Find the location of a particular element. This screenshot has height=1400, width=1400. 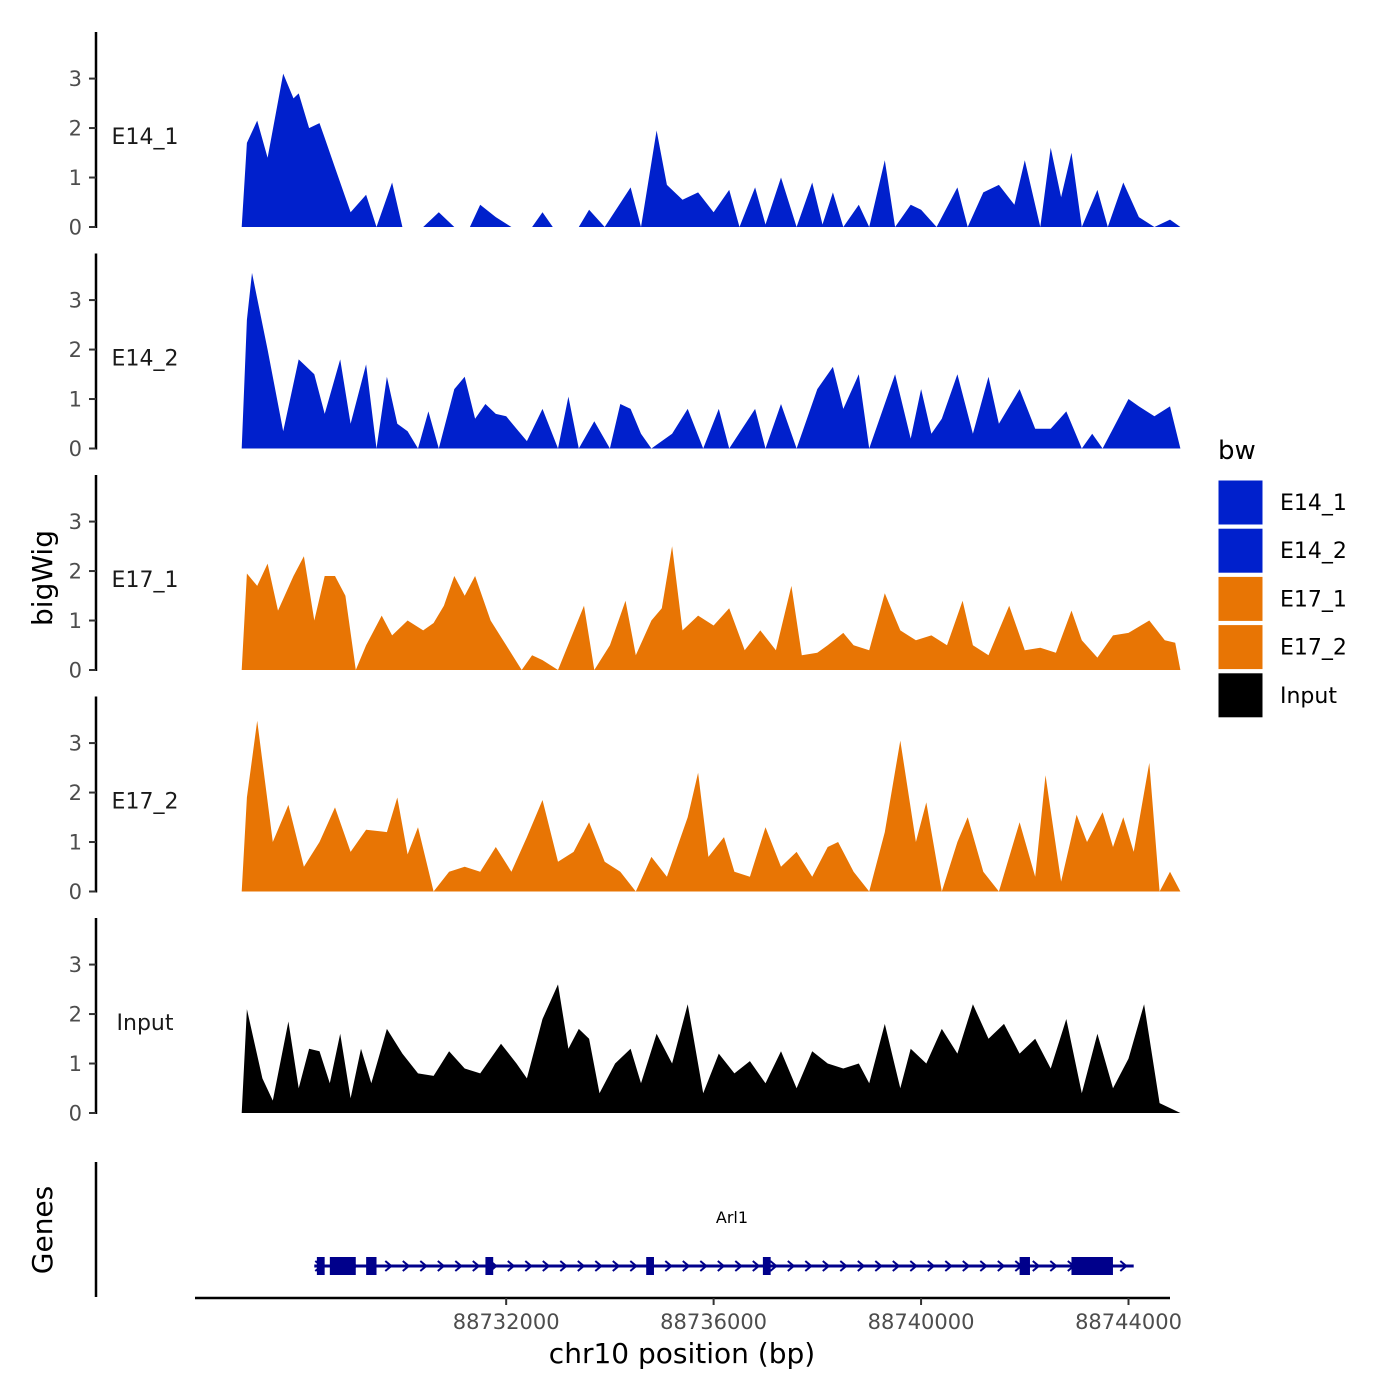

legend-label: E14_2 is located at coordinates (1313, 551).